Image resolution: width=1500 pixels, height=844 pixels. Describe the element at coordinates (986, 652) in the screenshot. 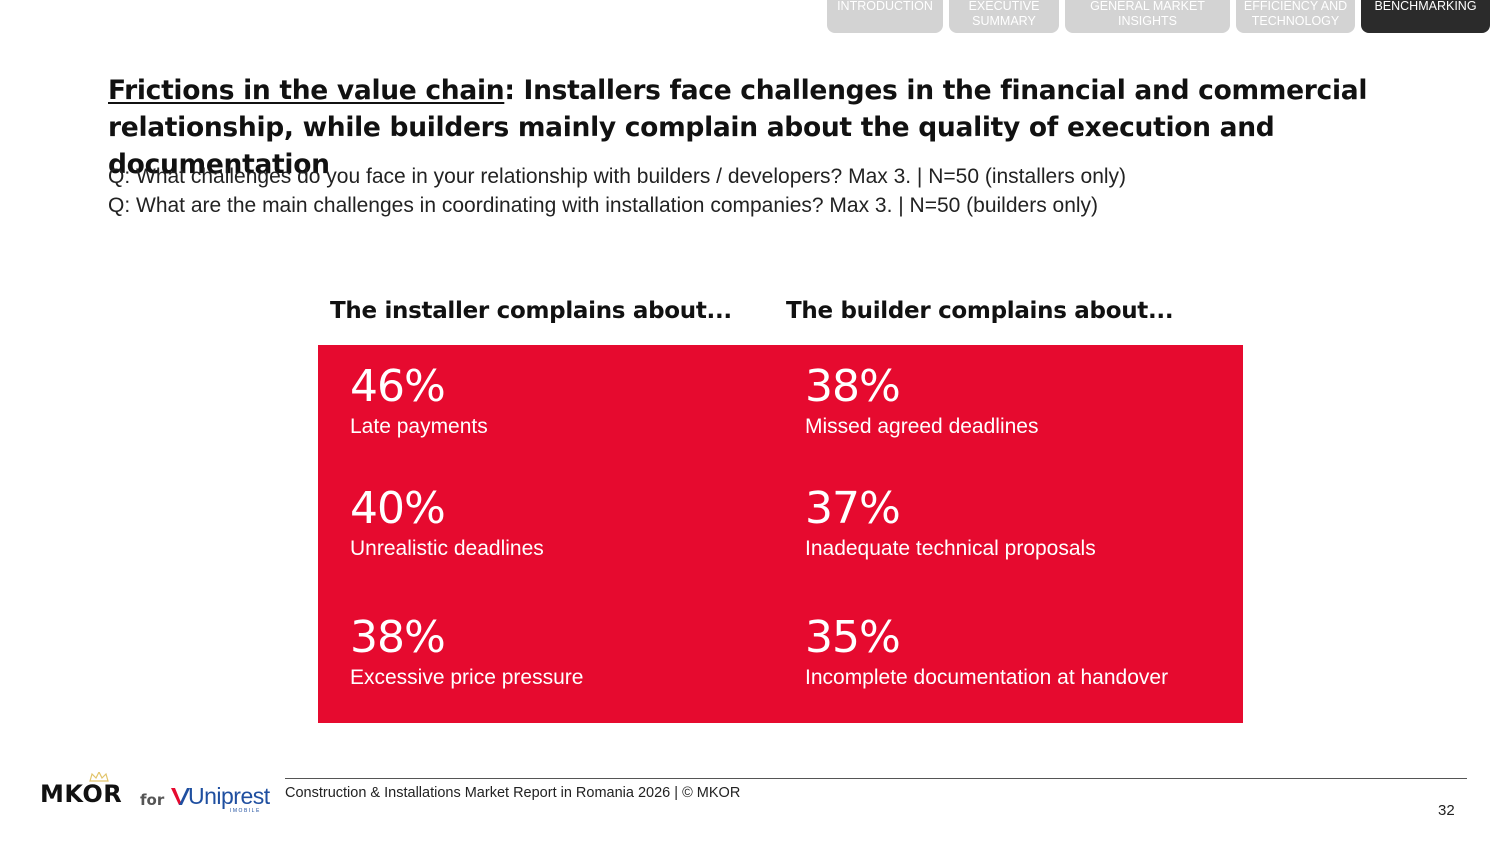

I see `builder-stat: 35% Incomplete documentation at handover` at that location.